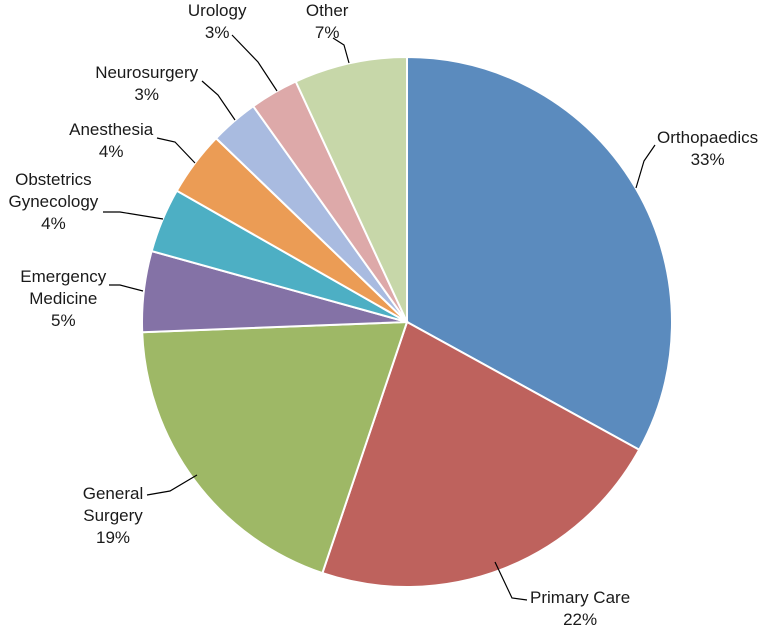  What do you see at coordinates (111, 140) in the screenshot?
I see `slice-label-anesthesia: Anesthesia 4%` at bounding box center [111, 140].